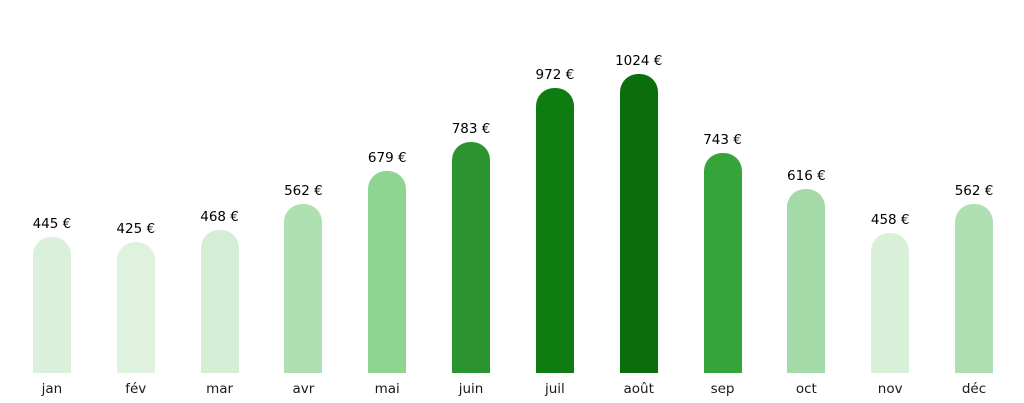 Image resolution: width=1024 pixels, height=403 pixels. I want to click on x-tick-label: juil, so click(554, 388).